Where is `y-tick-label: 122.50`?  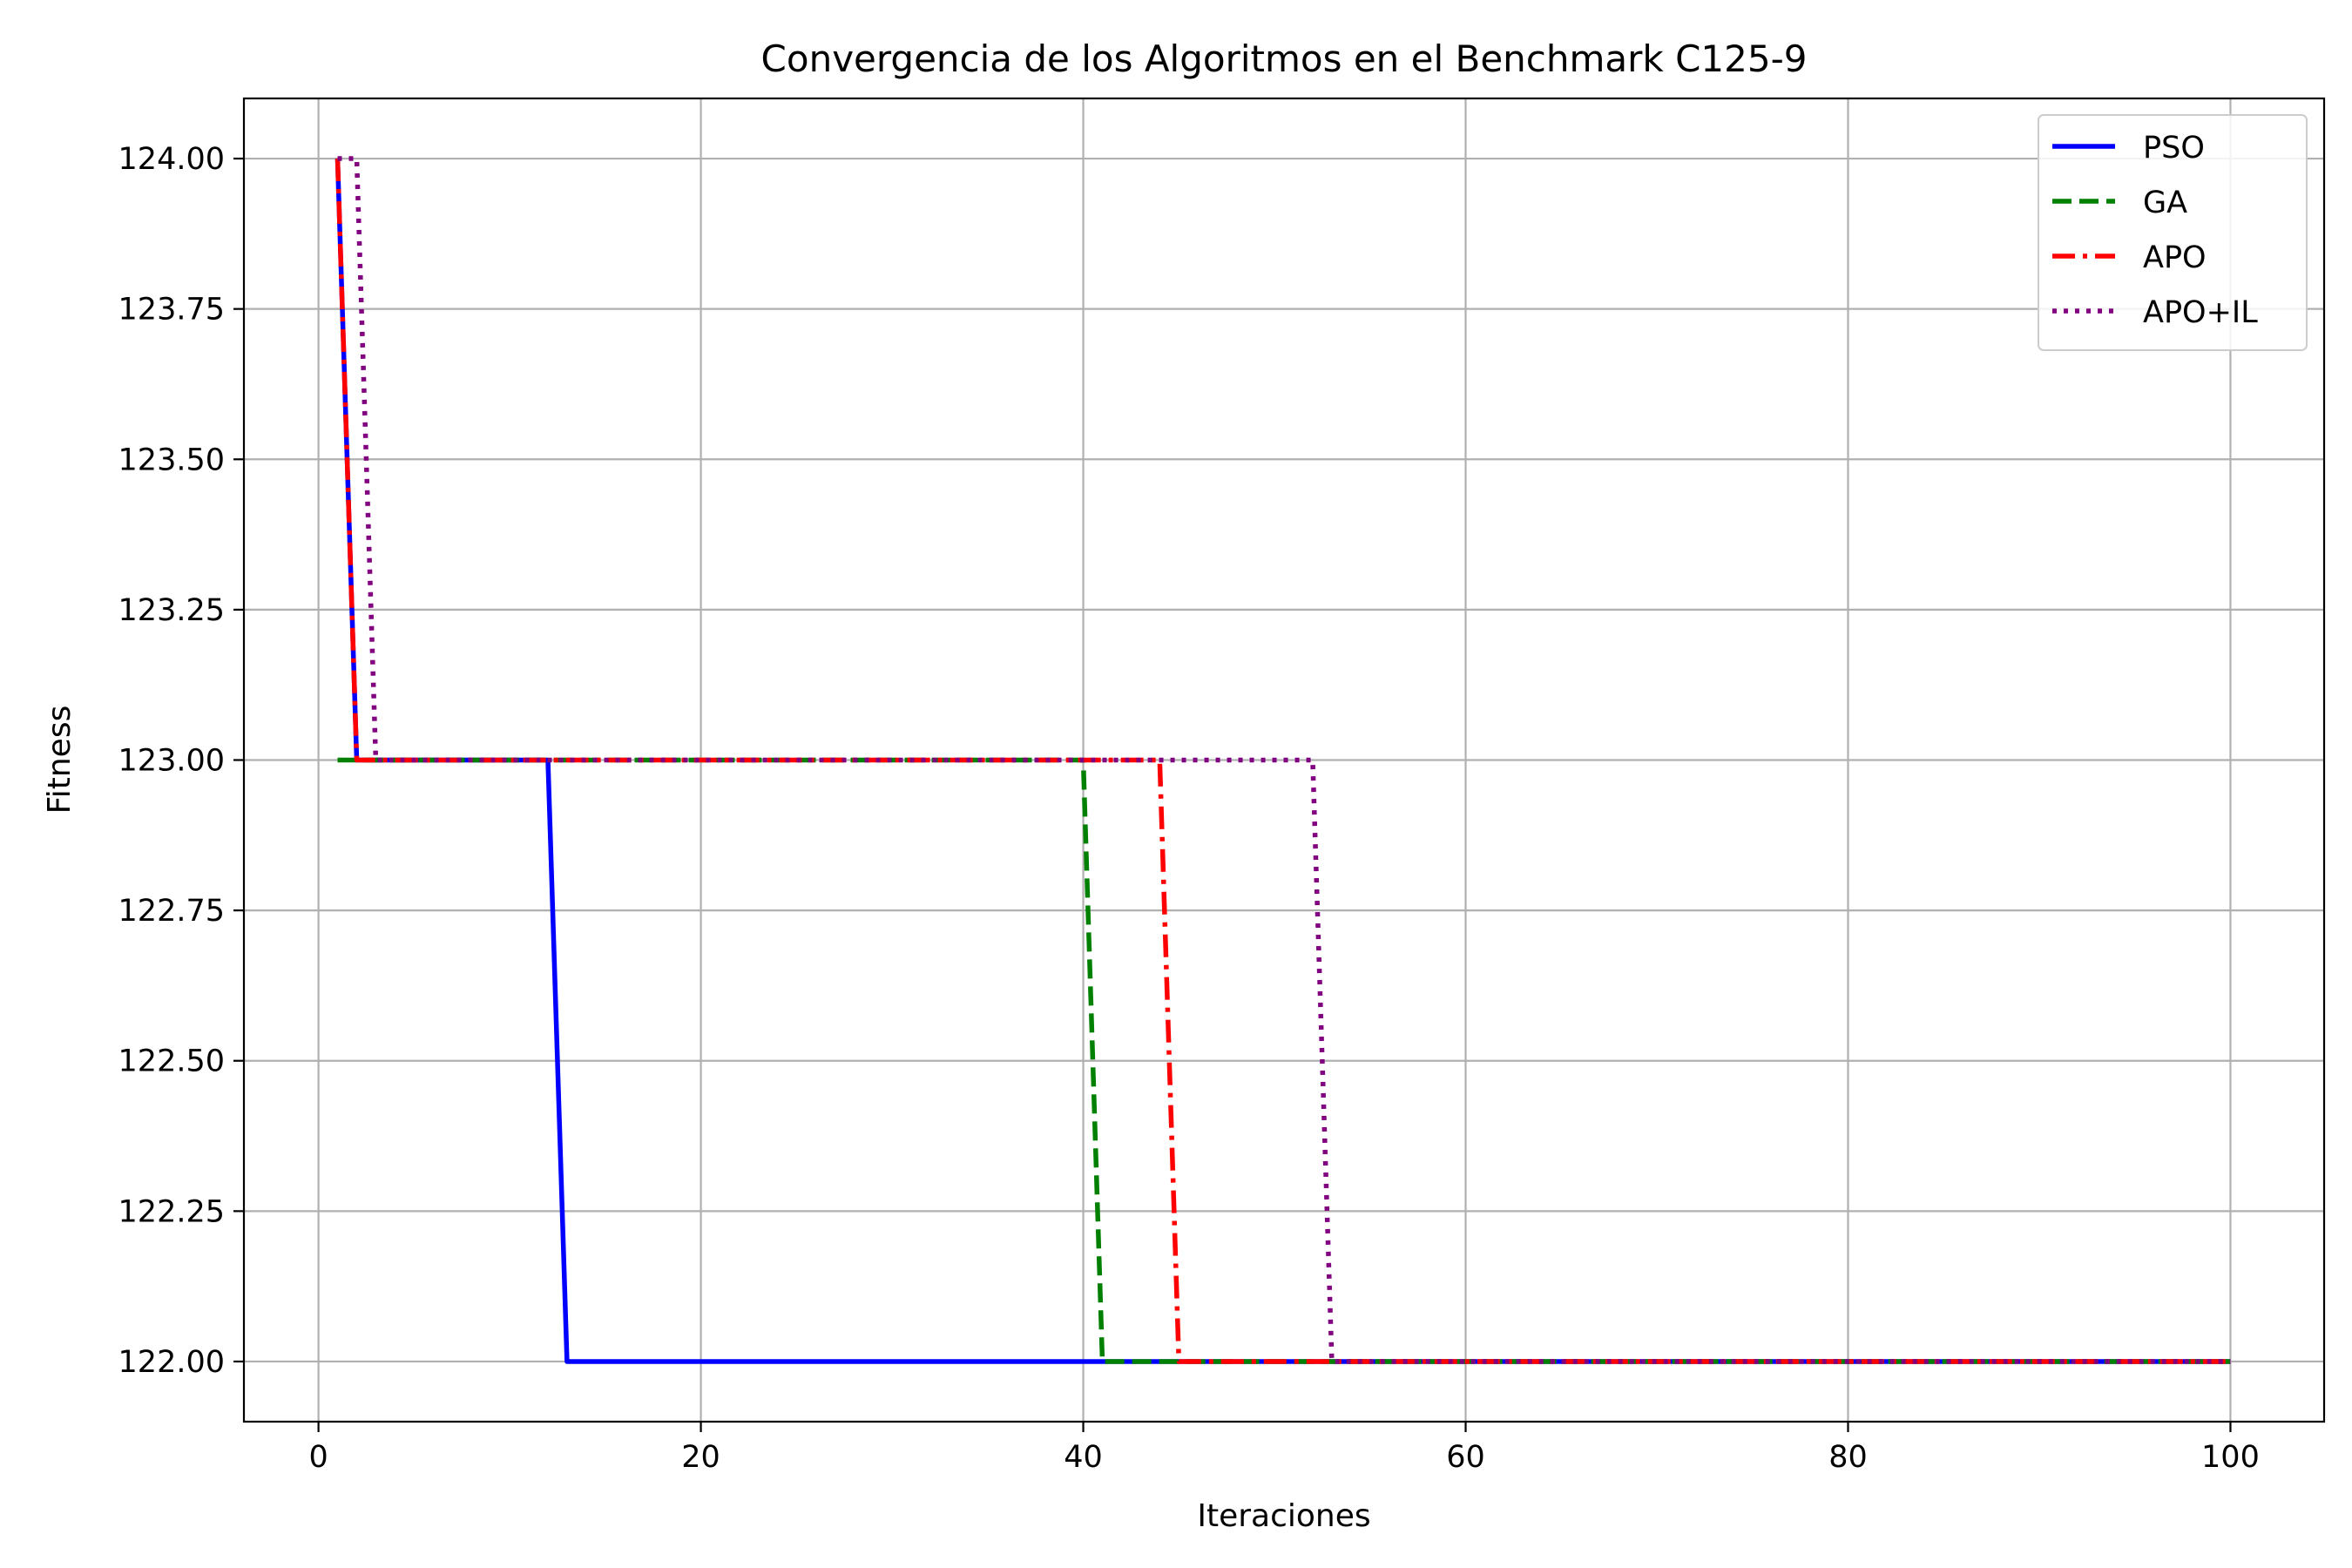 y-tick-label: 122.50 is located at coordinates (172, 1061).